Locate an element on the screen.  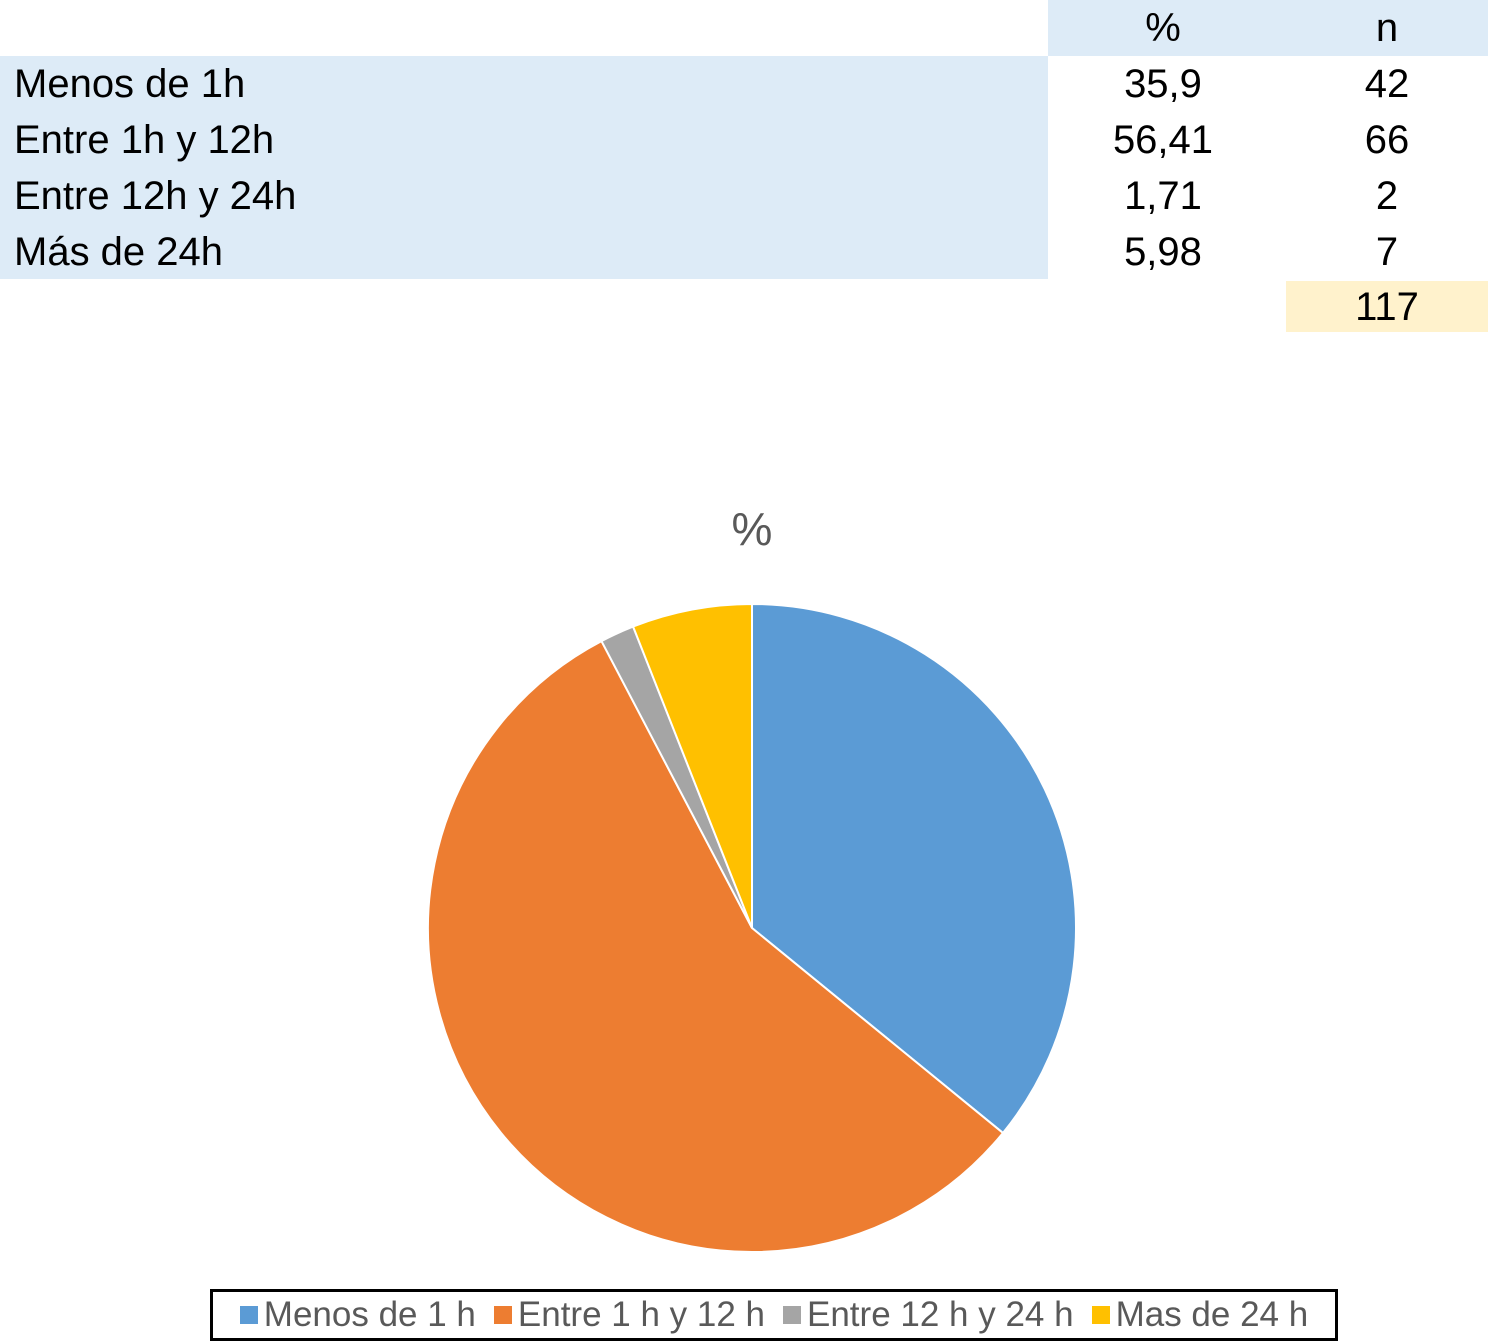
legend-label: Mas de 24 h is located at coordinates (1212, 1314).